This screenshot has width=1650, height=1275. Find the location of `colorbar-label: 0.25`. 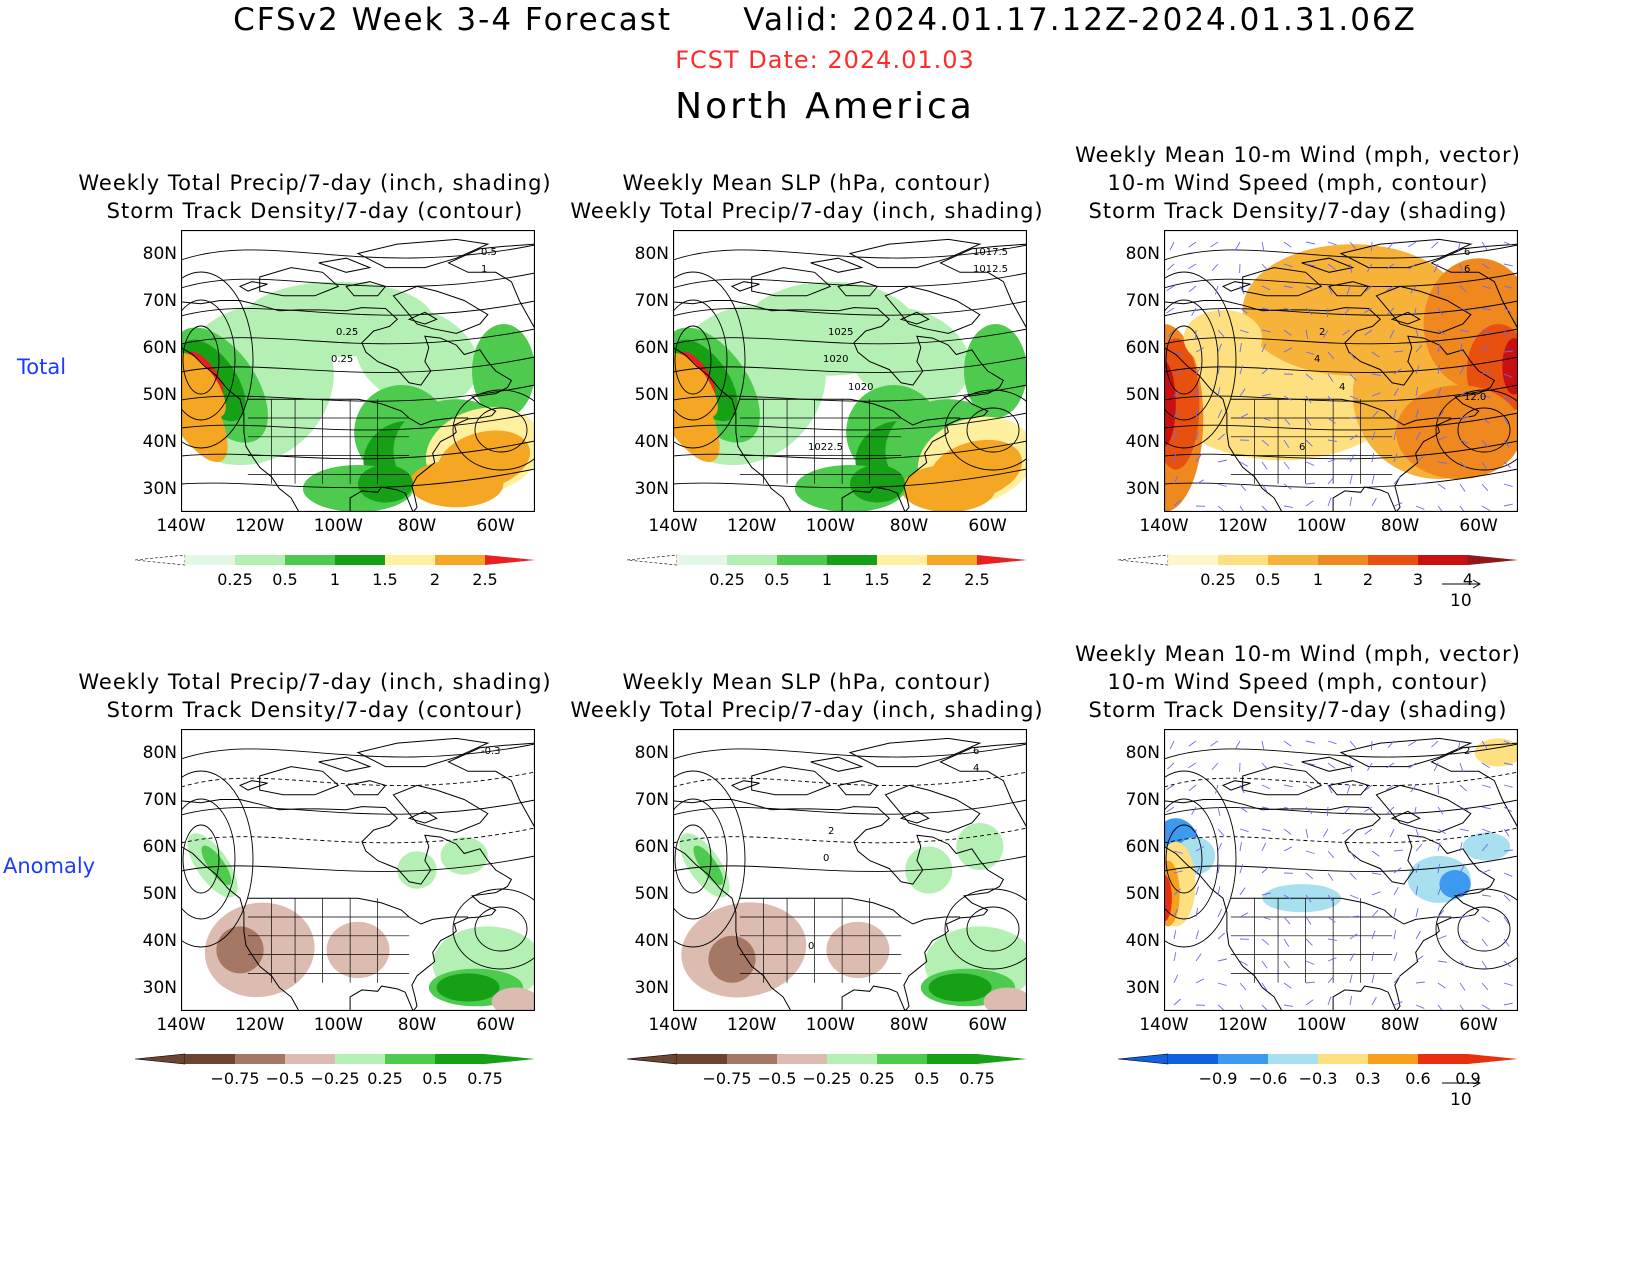

colorbar-label: 0.25 is located at coordinates (727, 579).